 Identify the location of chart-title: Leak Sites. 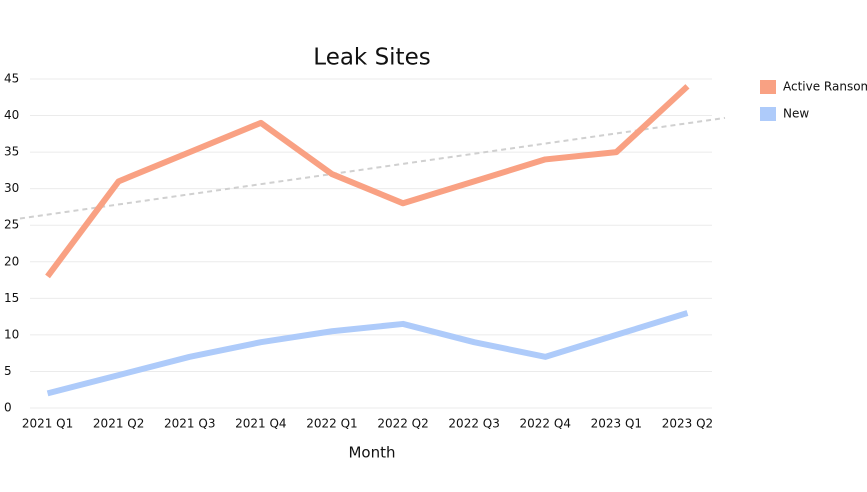
(371, 58).